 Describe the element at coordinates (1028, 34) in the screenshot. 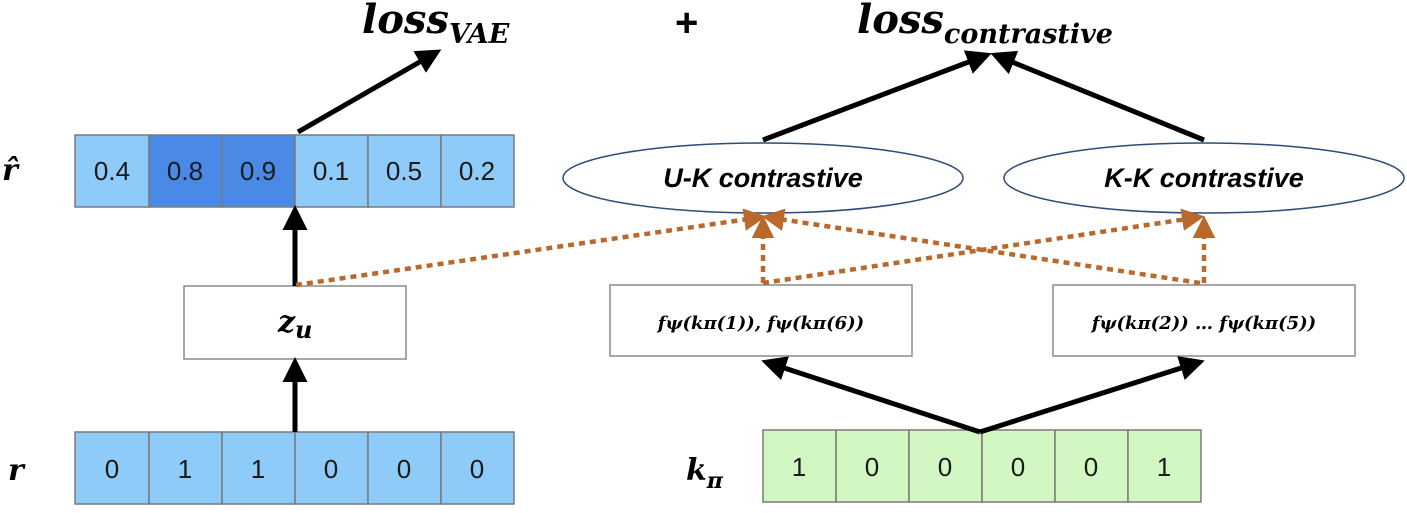

I see `loss-contrastive-subscript: contrastive` at that location.